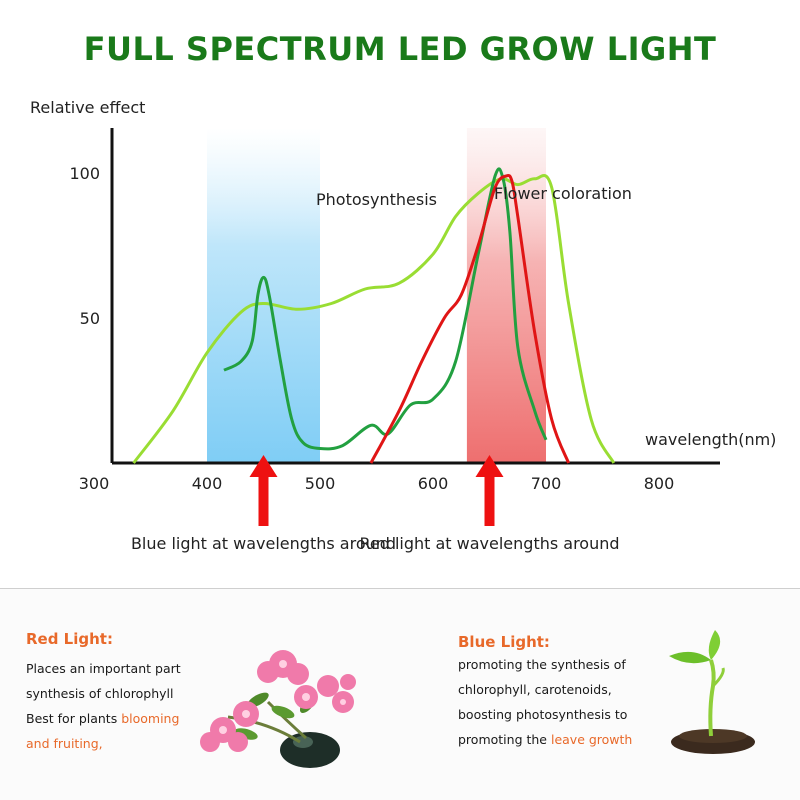 The height and width of the screenshot is (800, 800). Describe the element at coordinates (100, 693) in the screenshot. I see `red-light-line-2: synthesis of chlorophyll` at that location.